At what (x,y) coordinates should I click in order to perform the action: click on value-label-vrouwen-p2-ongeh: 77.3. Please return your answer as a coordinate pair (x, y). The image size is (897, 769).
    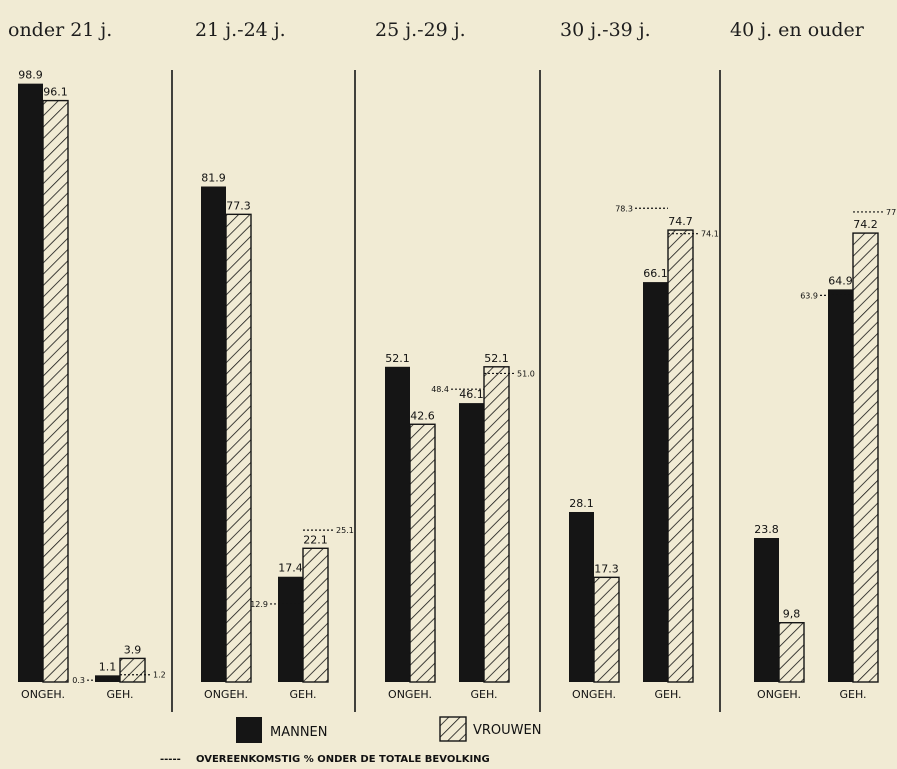
    Looking at the image, I should click on (238, 205).